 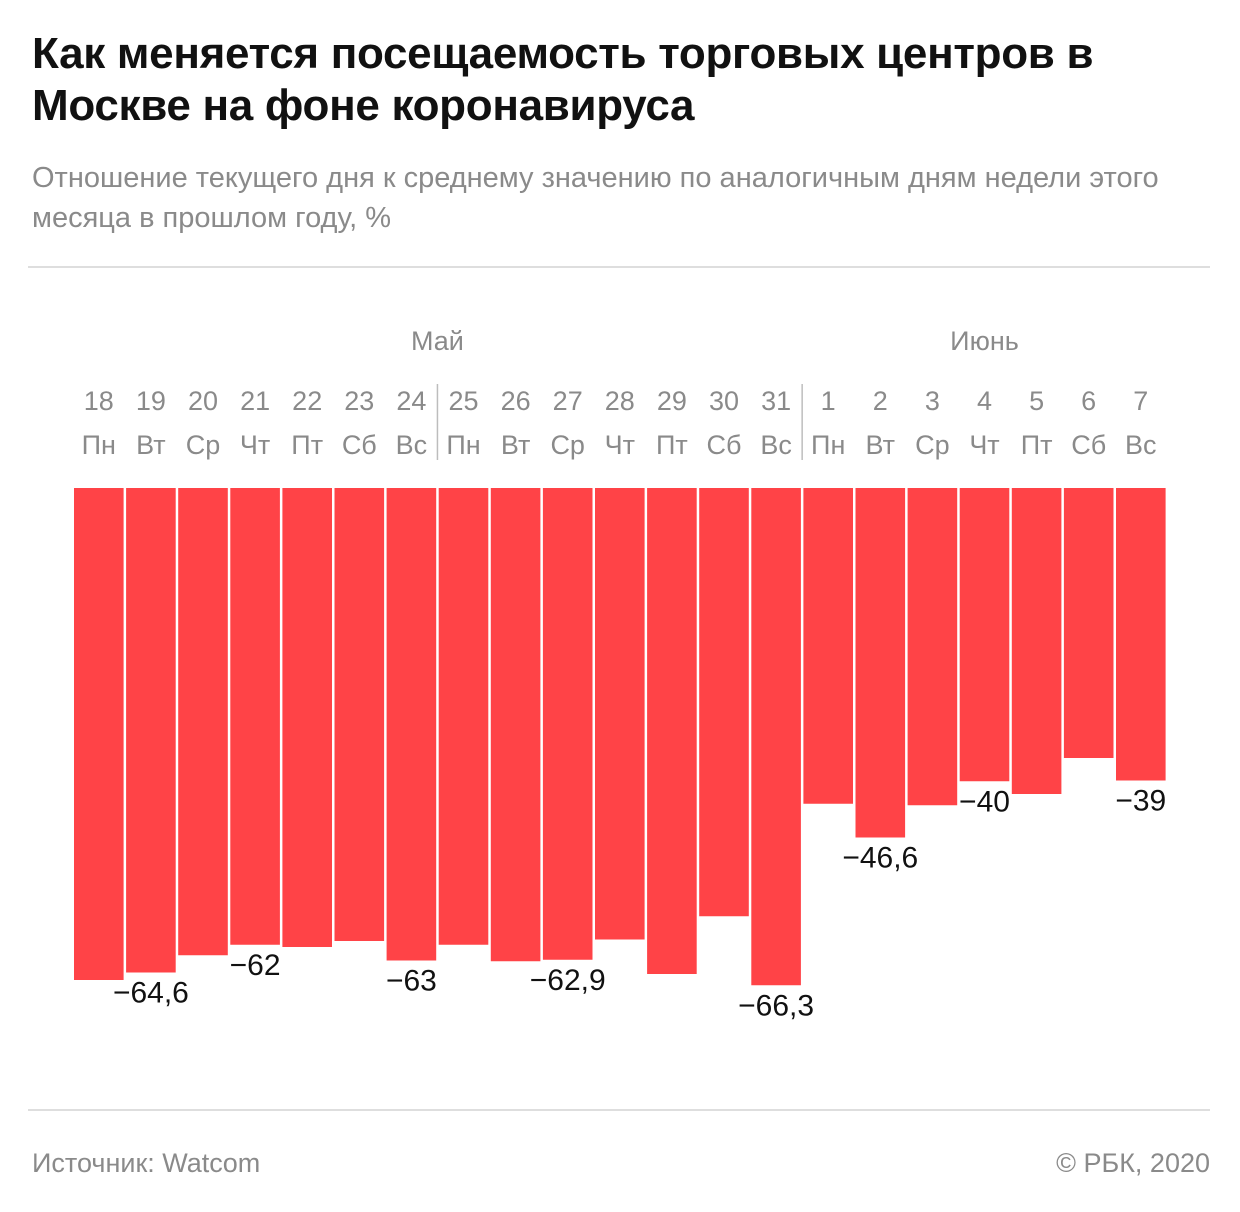 I want to click on tick-label-day: 6, so click(x=1088, y=401).